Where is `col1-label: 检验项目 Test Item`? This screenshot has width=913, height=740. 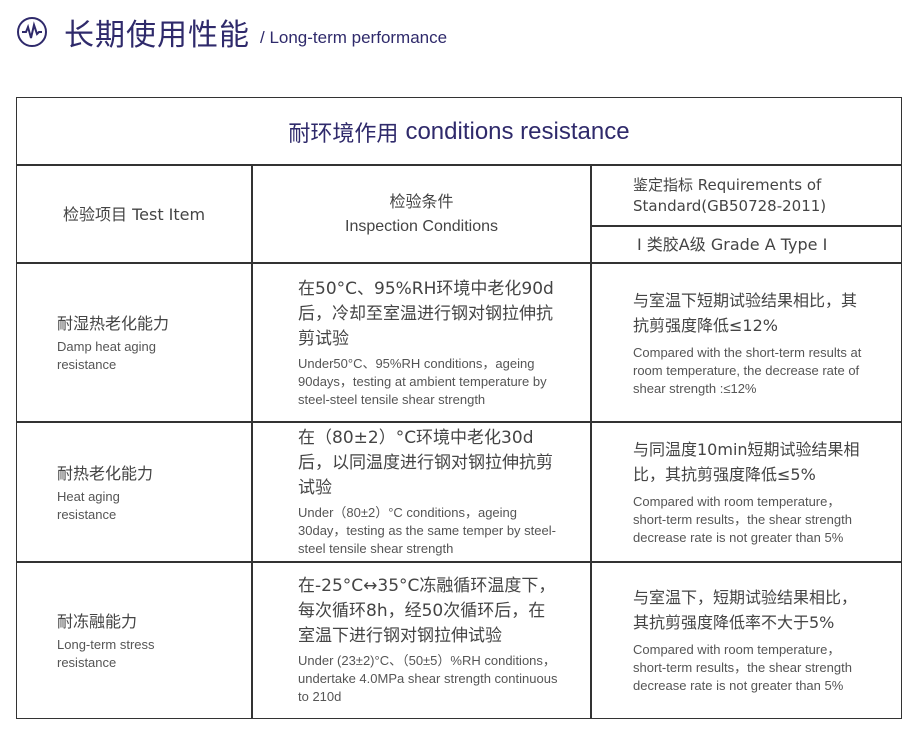
col1-label: 检验项目 Test Item is located at coordinates (134, 214).